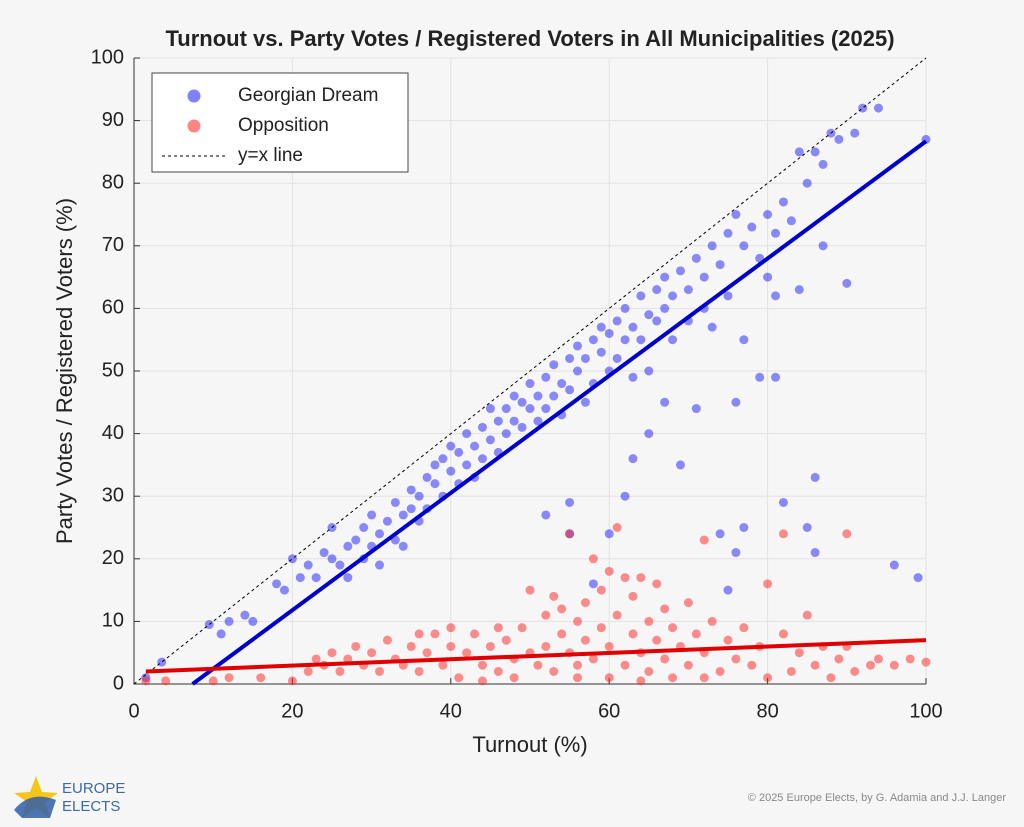 This screenshot has height=827, width=1024. Describe the element at coordinates (113, 245) in the screenshot. I see `y-tick-label: 70` at that location.